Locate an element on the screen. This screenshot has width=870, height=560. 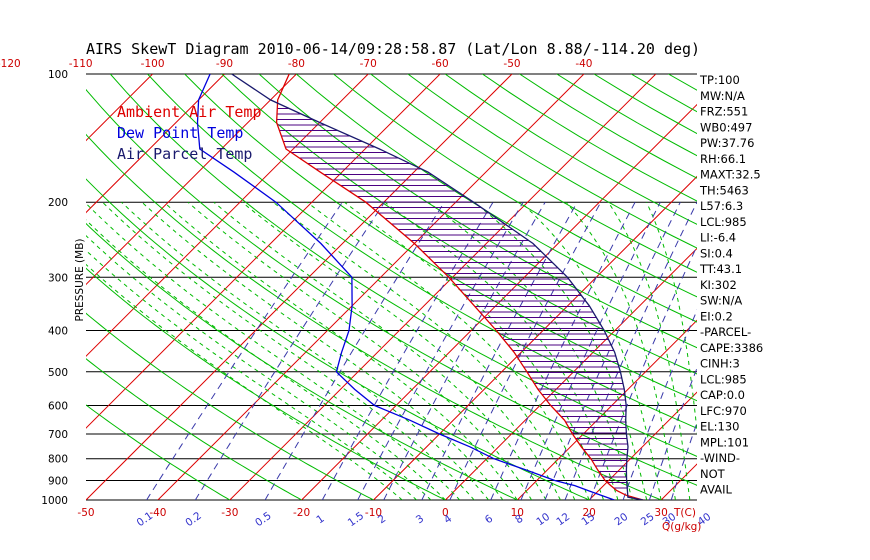
top-temp-axis: -120 -110 -100 -90 -80 -70 -60 -50 -40 is located at coordinates (296, 64).